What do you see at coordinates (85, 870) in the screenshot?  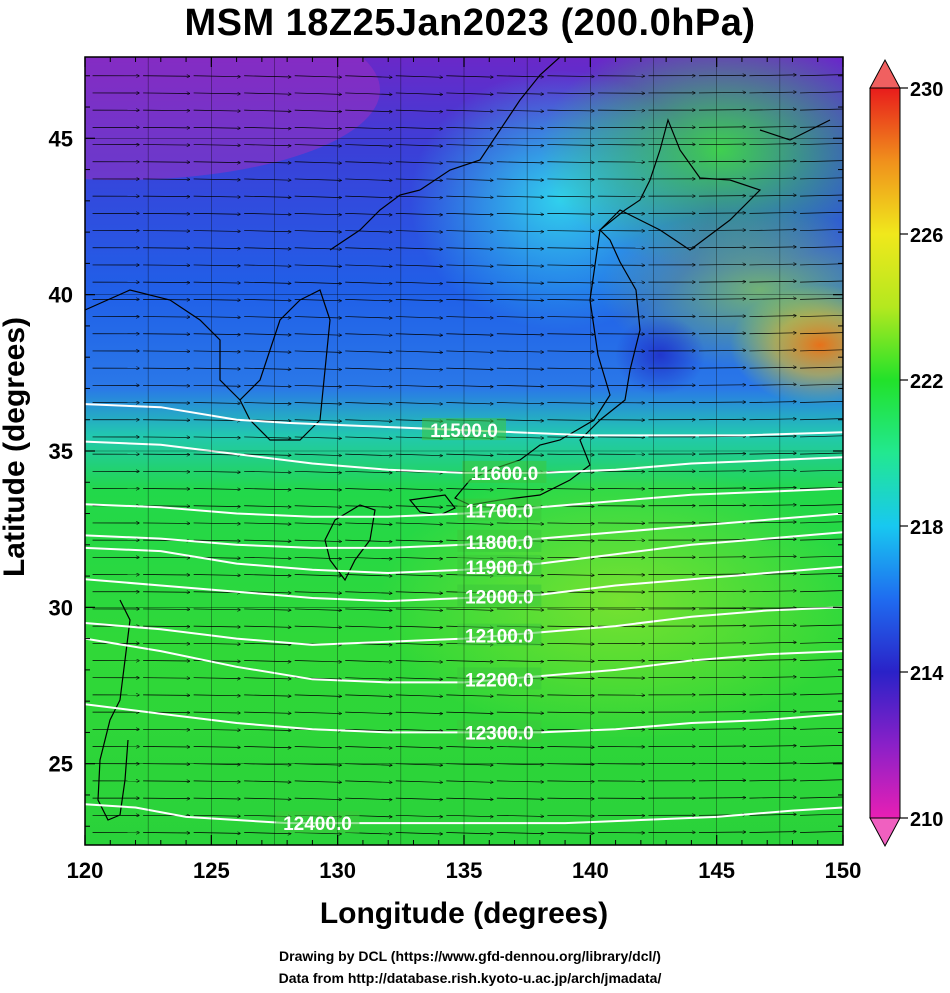 I see `x-tick-label: 120` at bounding box center [85, 870].